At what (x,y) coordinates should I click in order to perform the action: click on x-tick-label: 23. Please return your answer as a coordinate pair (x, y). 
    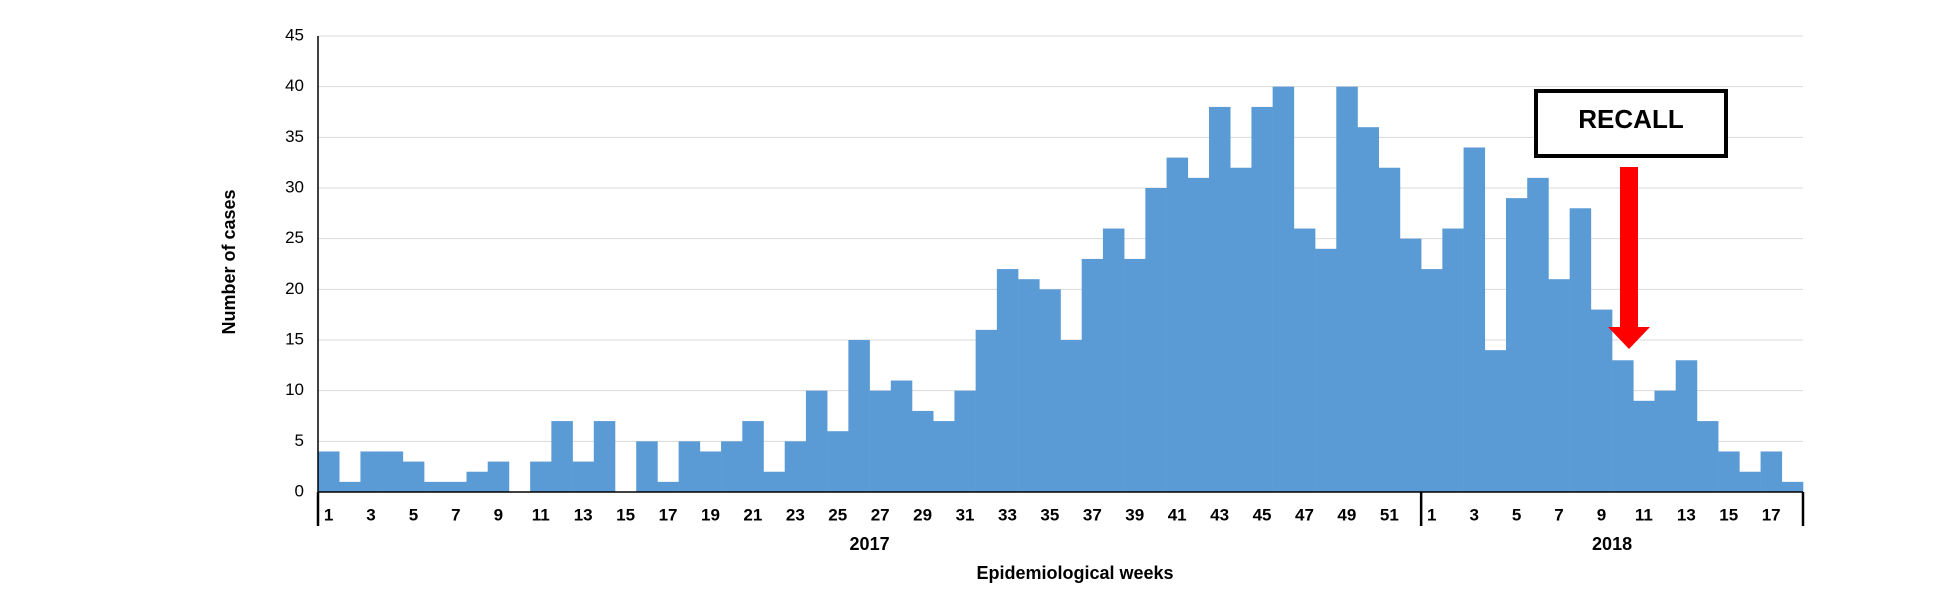
    Looking at the image, I should click on (795, 514).